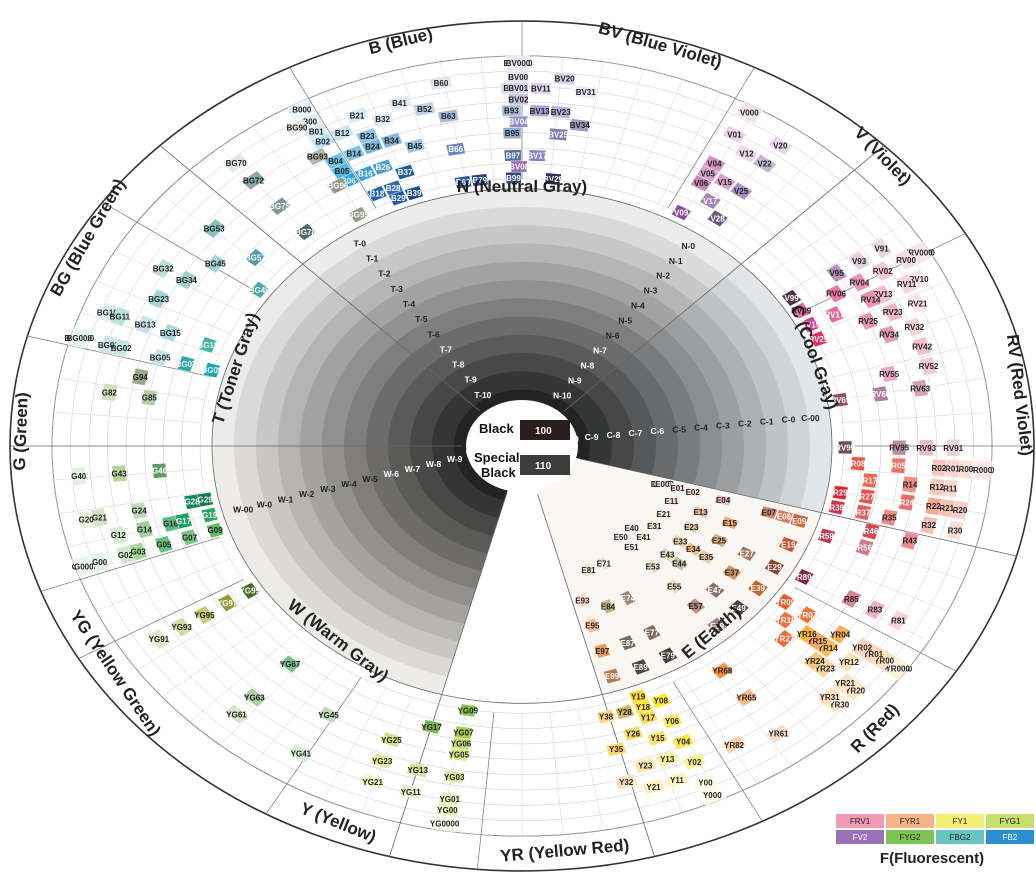 This screenshot has width=1036, height=890. Describe the element at coordinates (588, 366) in the screenshot. I see `gray-step-n-8: N-8` at that location.